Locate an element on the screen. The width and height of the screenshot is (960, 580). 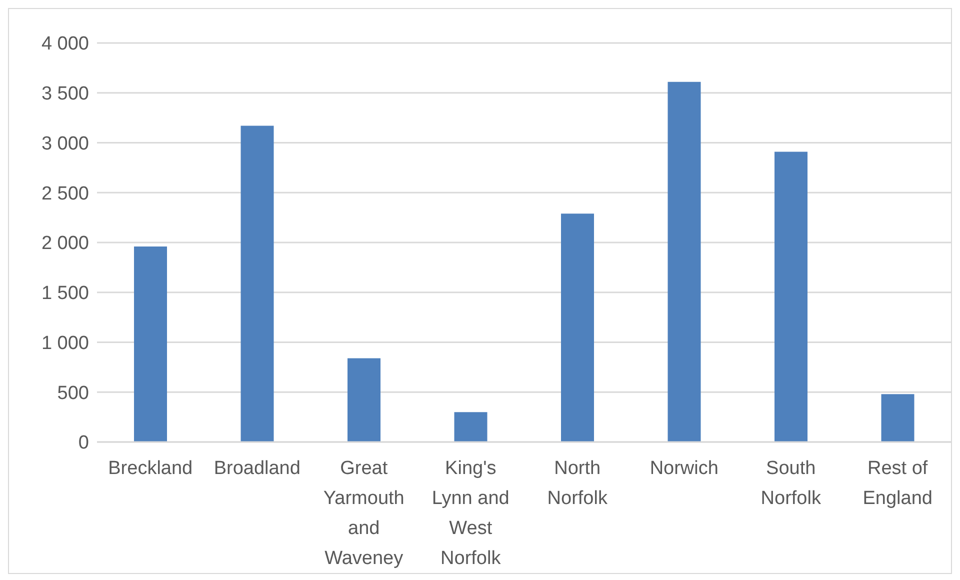
x-tick-label: Broadland is located at coordinates (257, 468).